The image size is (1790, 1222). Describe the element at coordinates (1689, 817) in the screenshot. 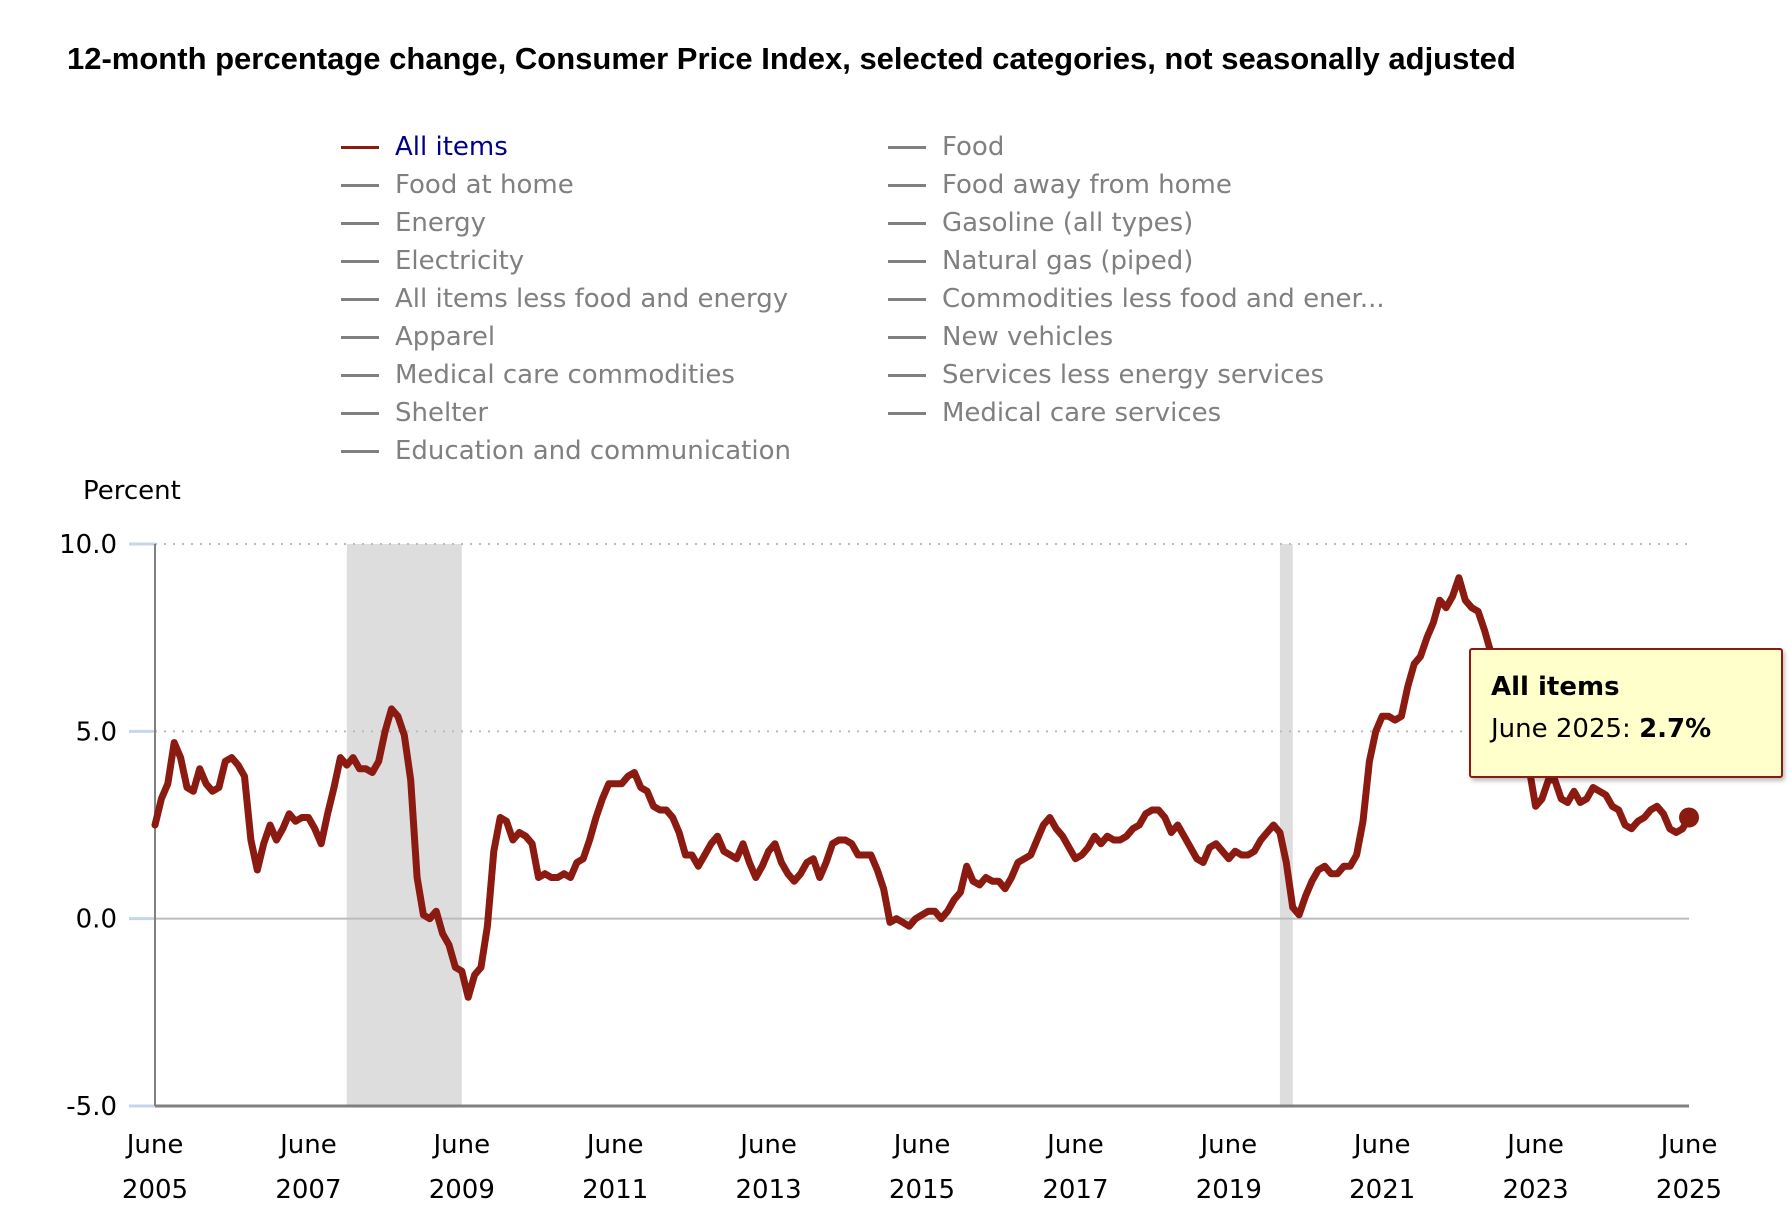

I see `hover-point` at that location.